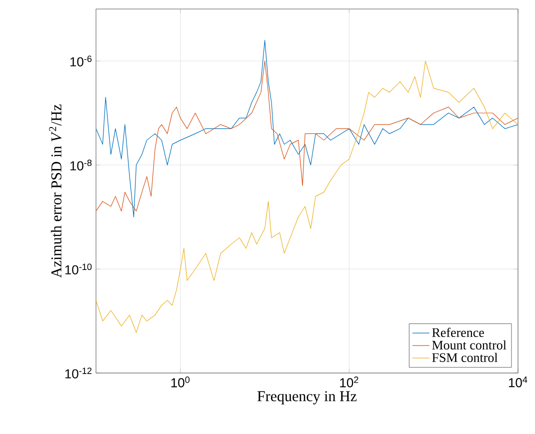 Image resolution: width=535 pixels, height=434 pixels. Describe the element at coordinates (458, 332) in the screenshot. I see `legend-label: Reference` at that location.